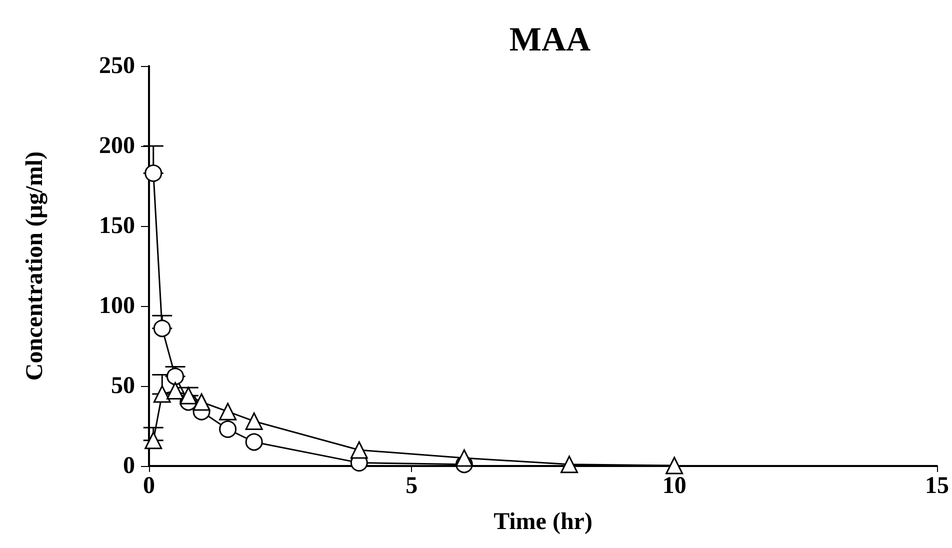 This screenshot has height=548, width=952. I want to click on y-tick-label: 250, so click(117, 66).